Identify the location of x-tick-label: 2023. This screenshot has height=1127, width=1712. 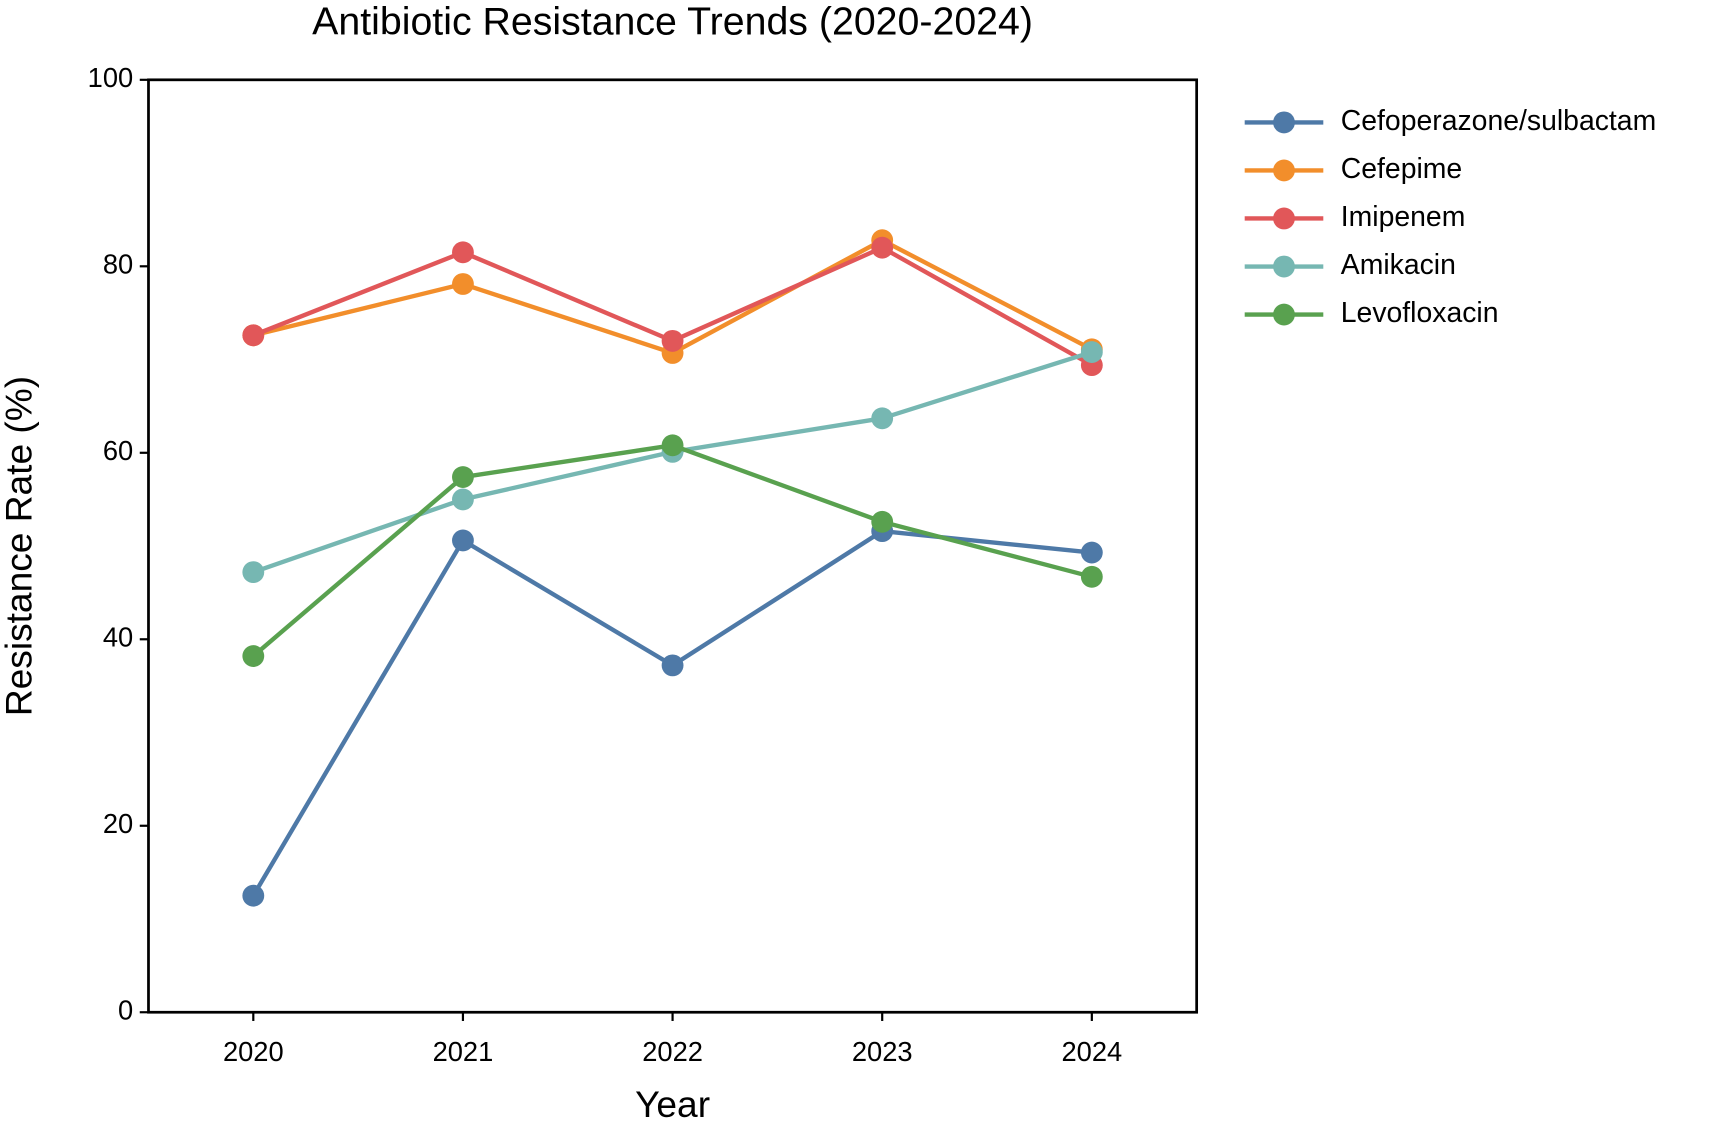
(882, 1051).